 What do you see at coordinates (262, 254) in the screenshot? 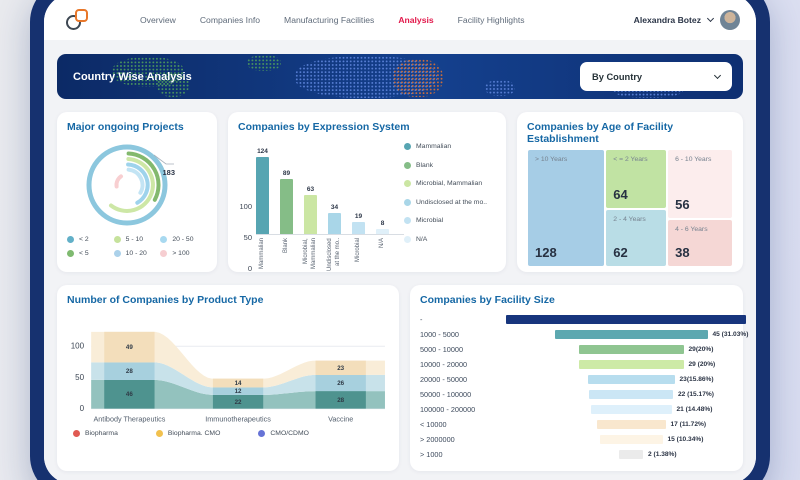
I see `x-label: Mammalian` at bounding box center [262, 254].